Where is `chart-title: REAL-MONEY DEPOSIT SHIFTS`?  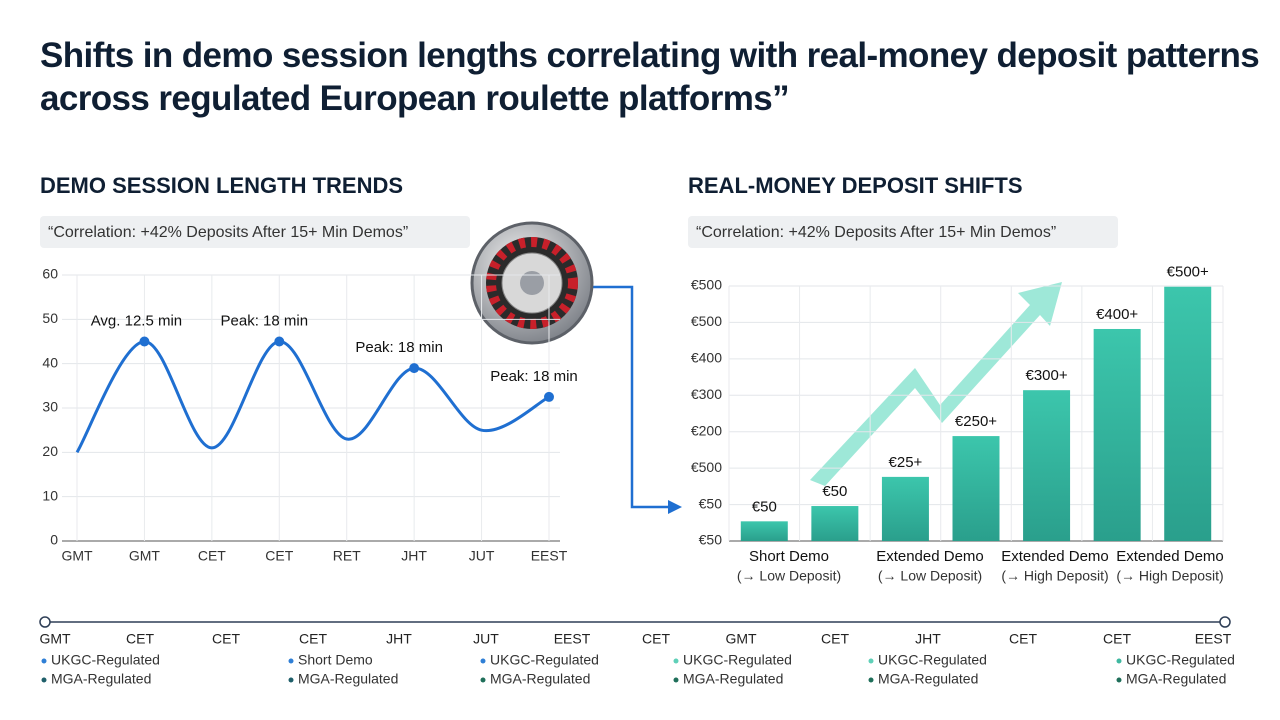
chart-title: REAL-MONEY DEPOSIT SHIFTS is located at coordinates (855, 185).